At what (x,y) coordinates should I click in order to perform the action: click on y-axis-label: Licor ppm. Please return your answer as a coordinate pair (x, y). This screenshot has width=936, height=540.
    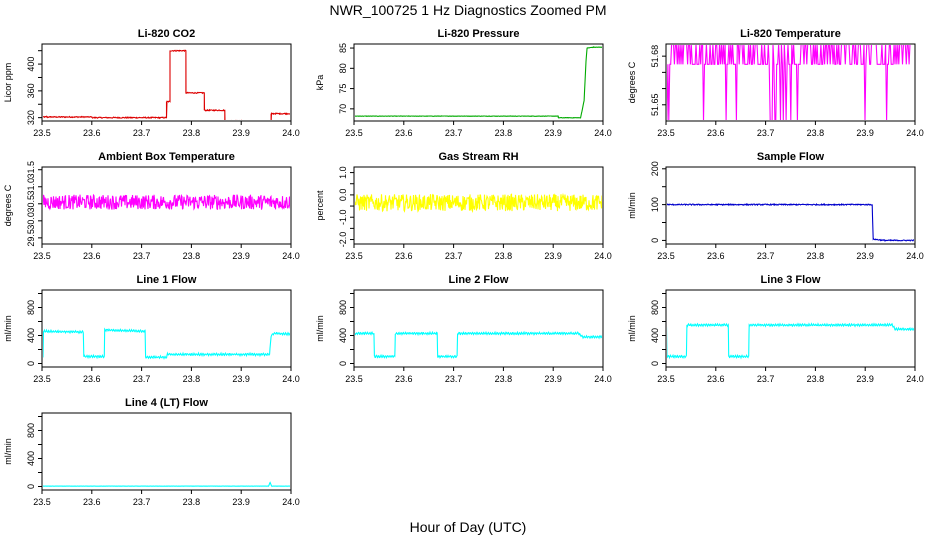
    Looking at the image, I should click on (8, 83).